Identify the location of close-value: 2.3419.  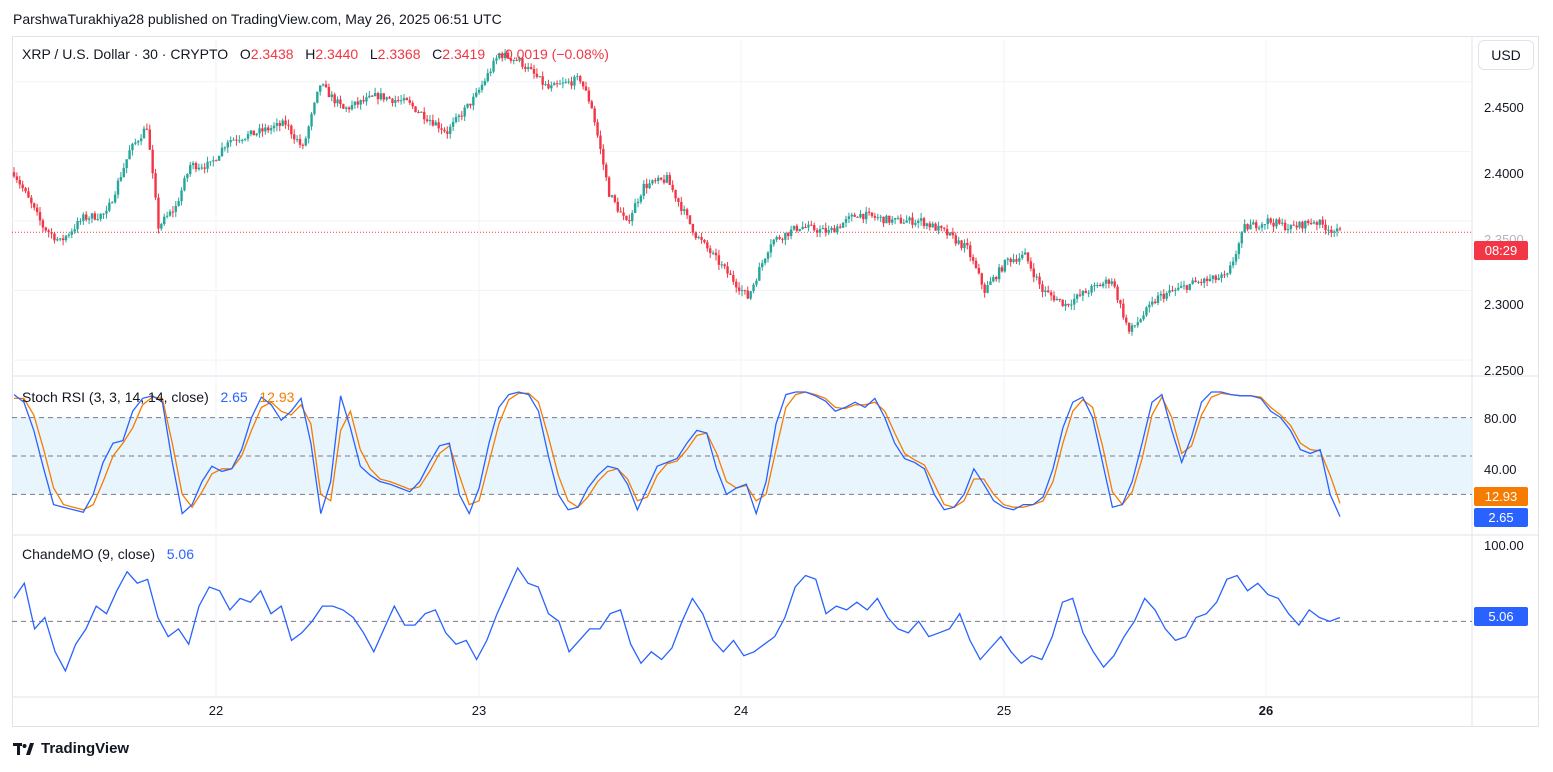
(464, 54).